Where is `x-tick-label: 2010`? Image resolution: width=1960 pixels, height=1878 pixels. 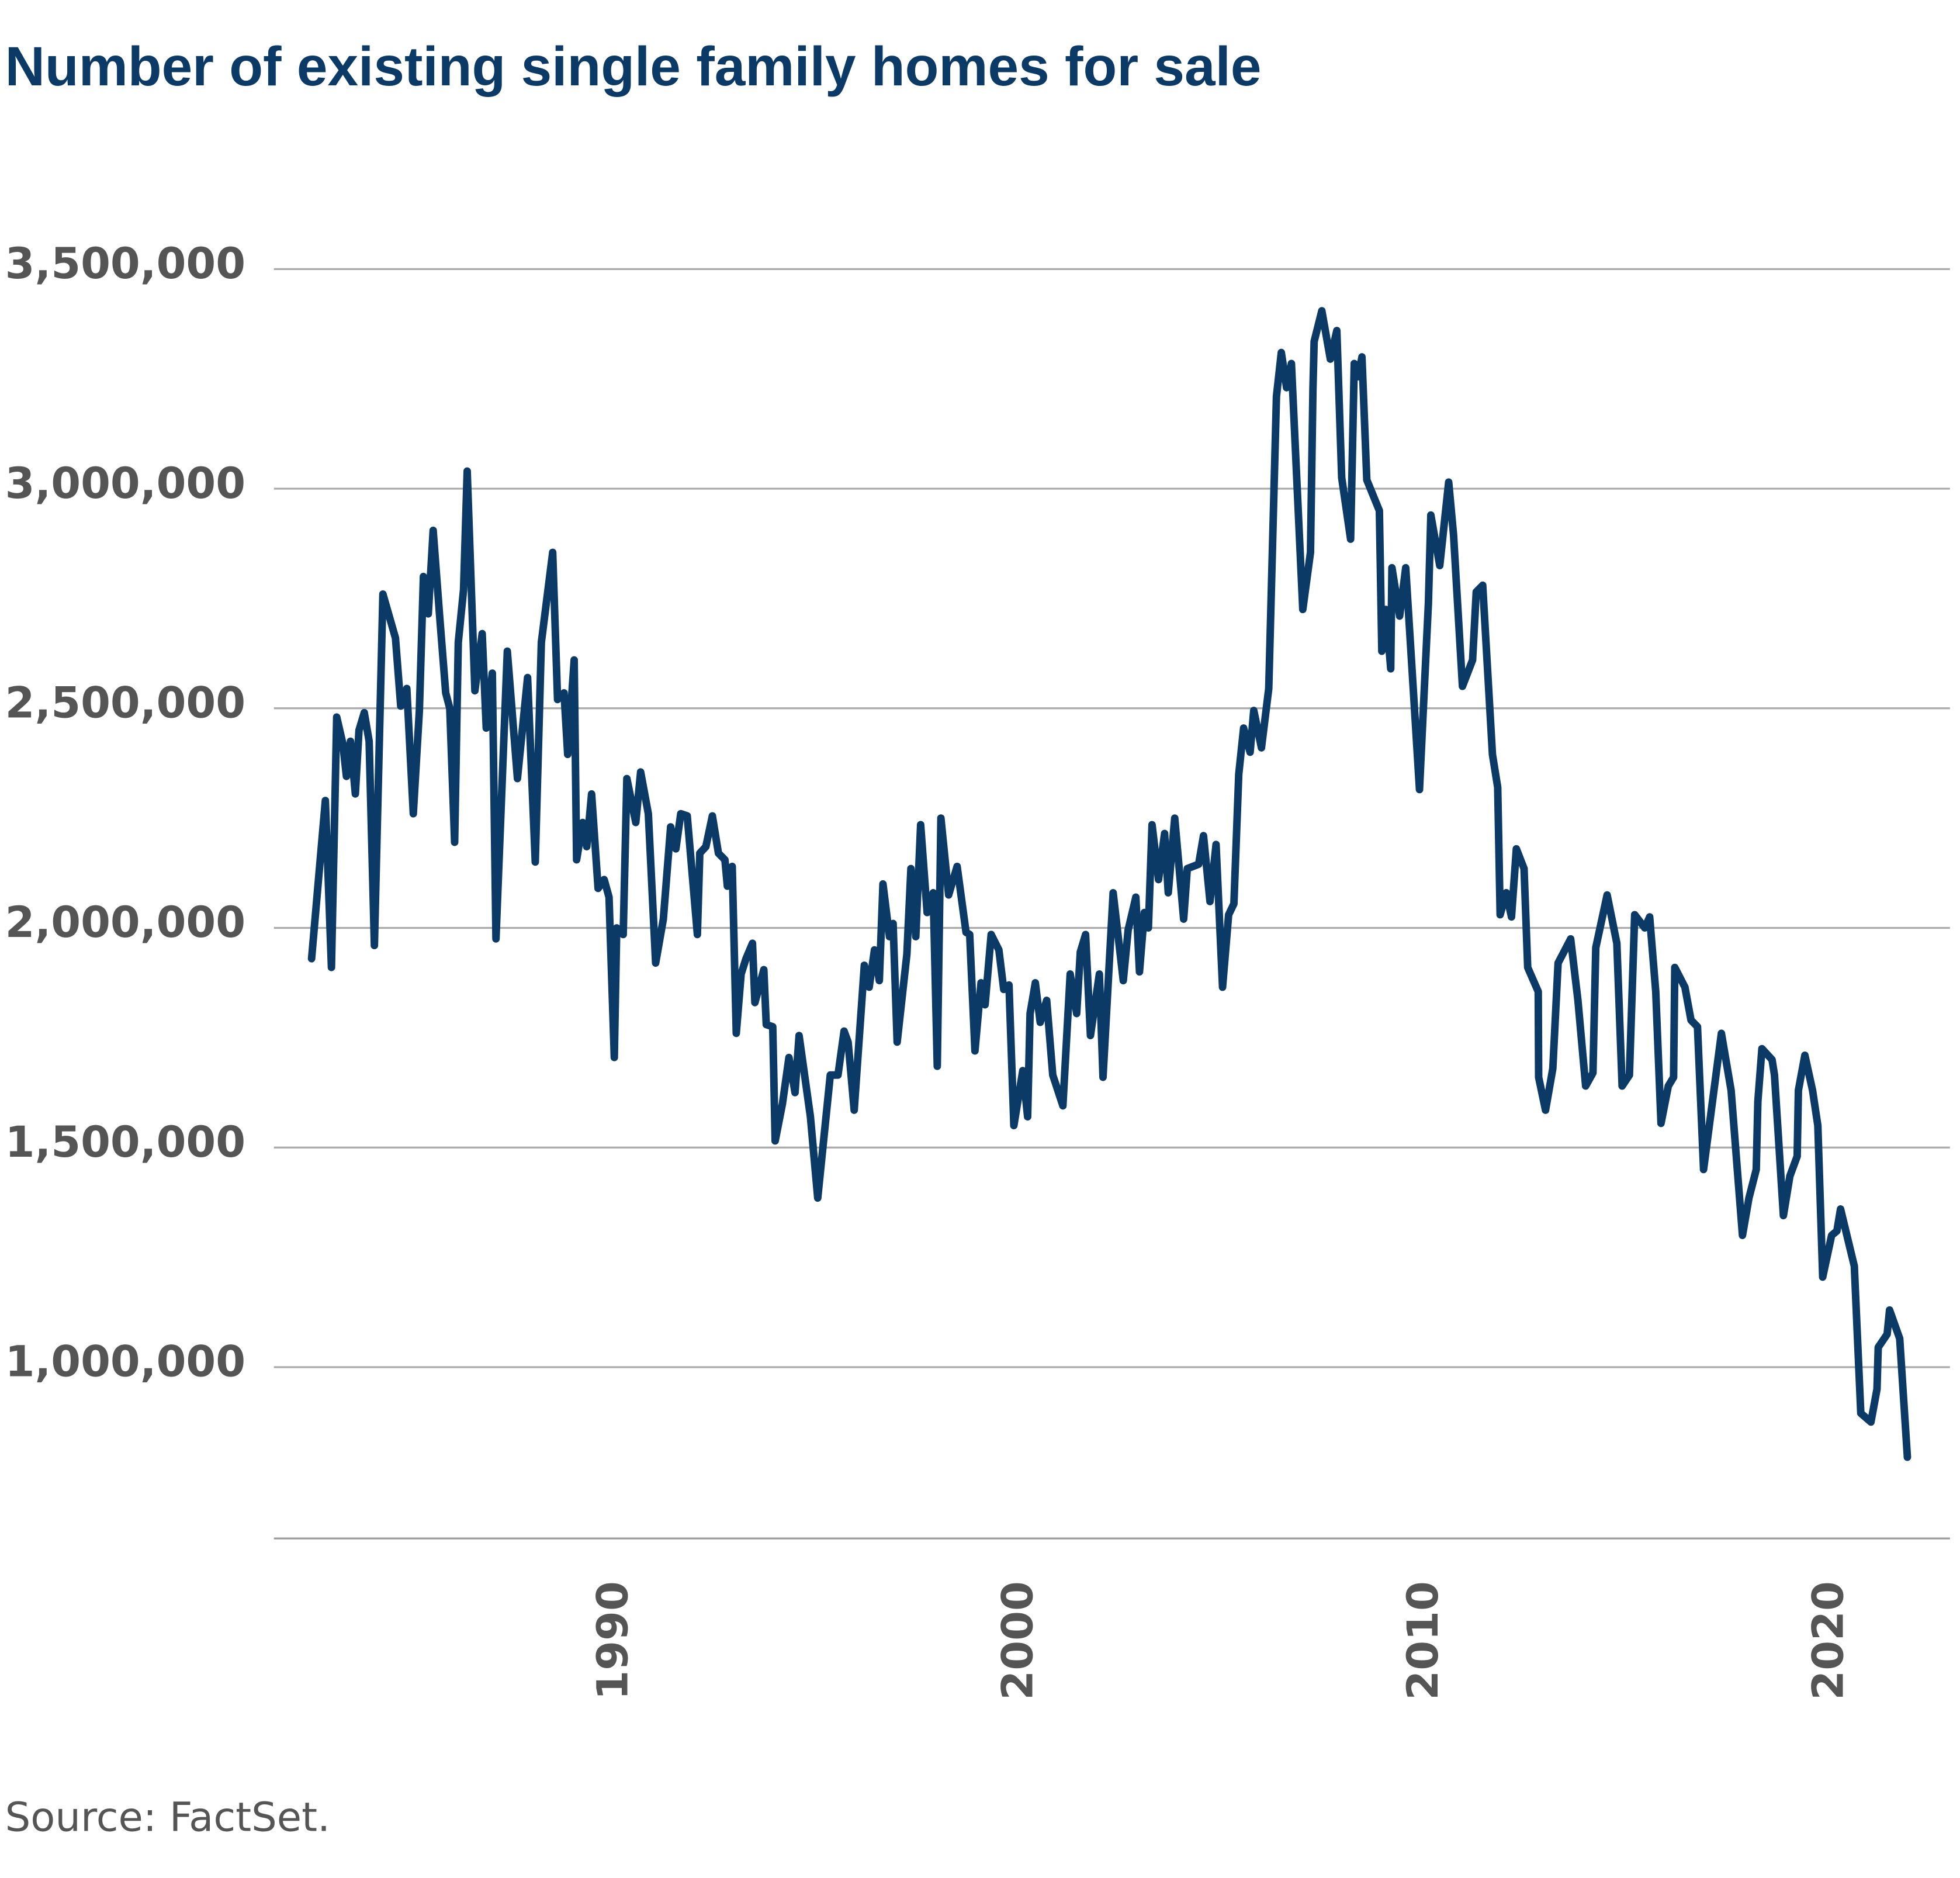 x-tick-label: 2010 is located at coordinates (1423, 1640).